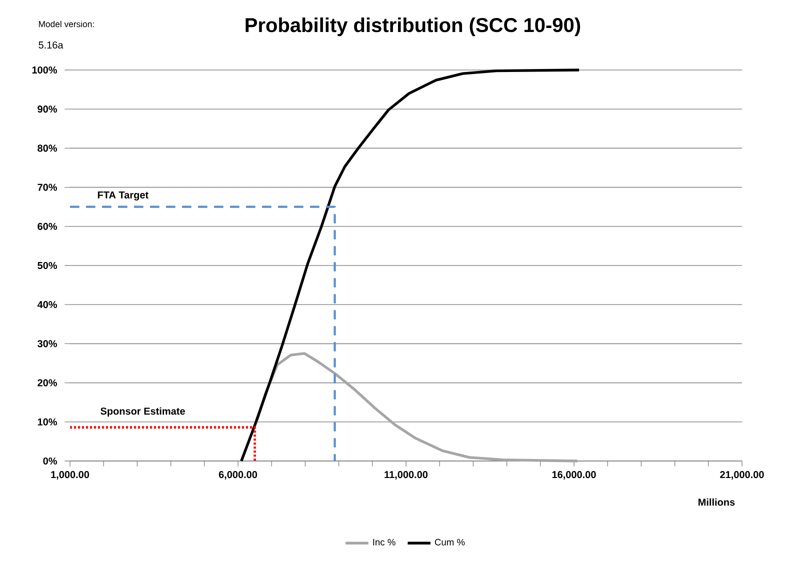  I want to click on text: 5.16a, so click(51, 45).